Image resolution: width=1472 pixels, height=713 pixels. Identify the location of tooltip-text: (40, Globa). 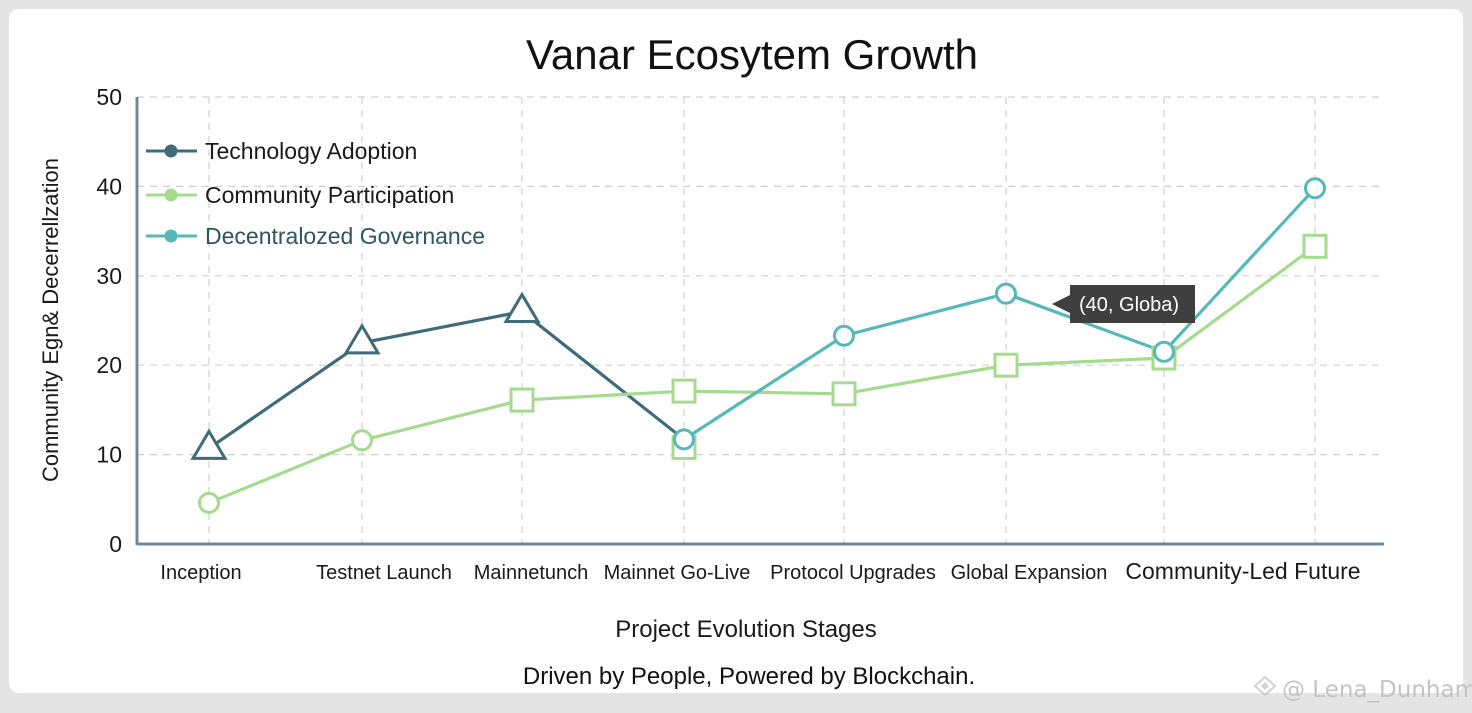
(1129, 305).